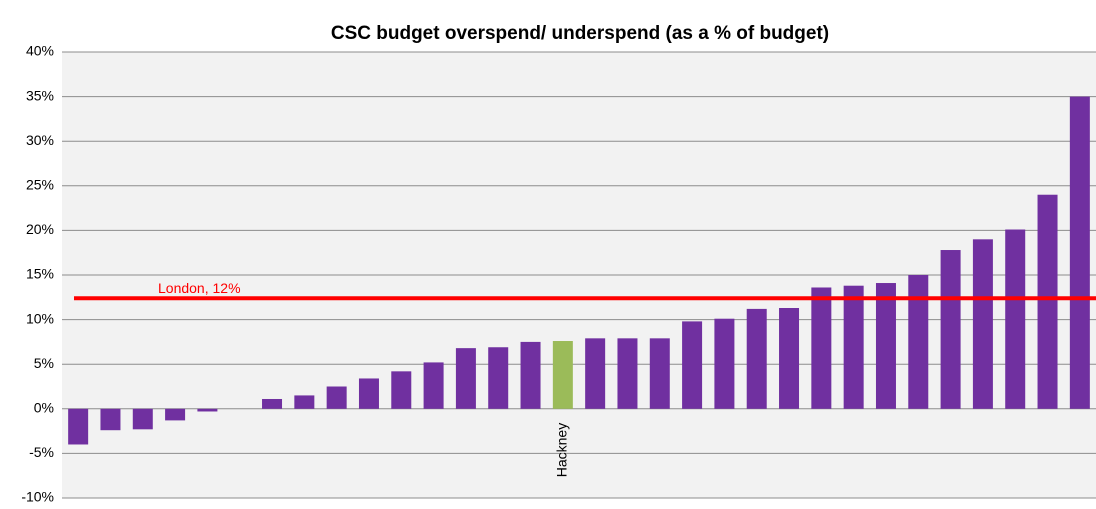  I want to click on x-tick-label: Hackney, so click(562, 450).